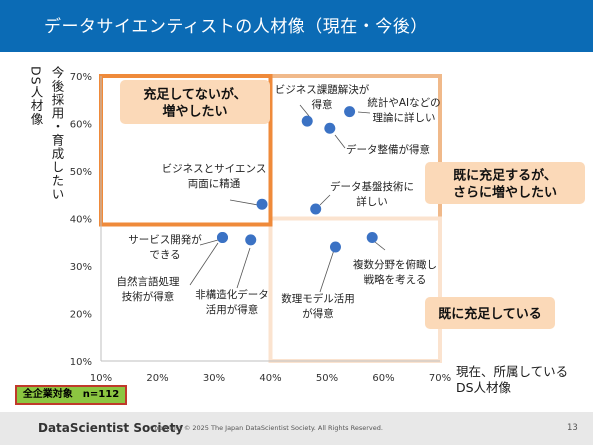  I want to click on point-label: ビジネスとサイエンス, so click(214, 169).